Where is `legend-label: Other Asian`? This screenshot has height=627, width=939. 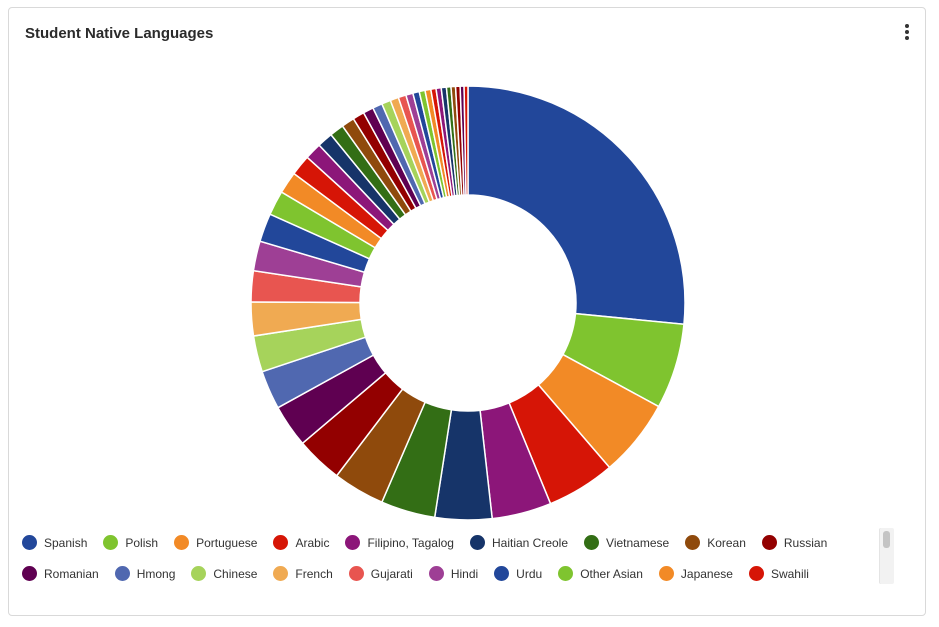
legend-label: Other Asian is located at coordinates (611, 573).